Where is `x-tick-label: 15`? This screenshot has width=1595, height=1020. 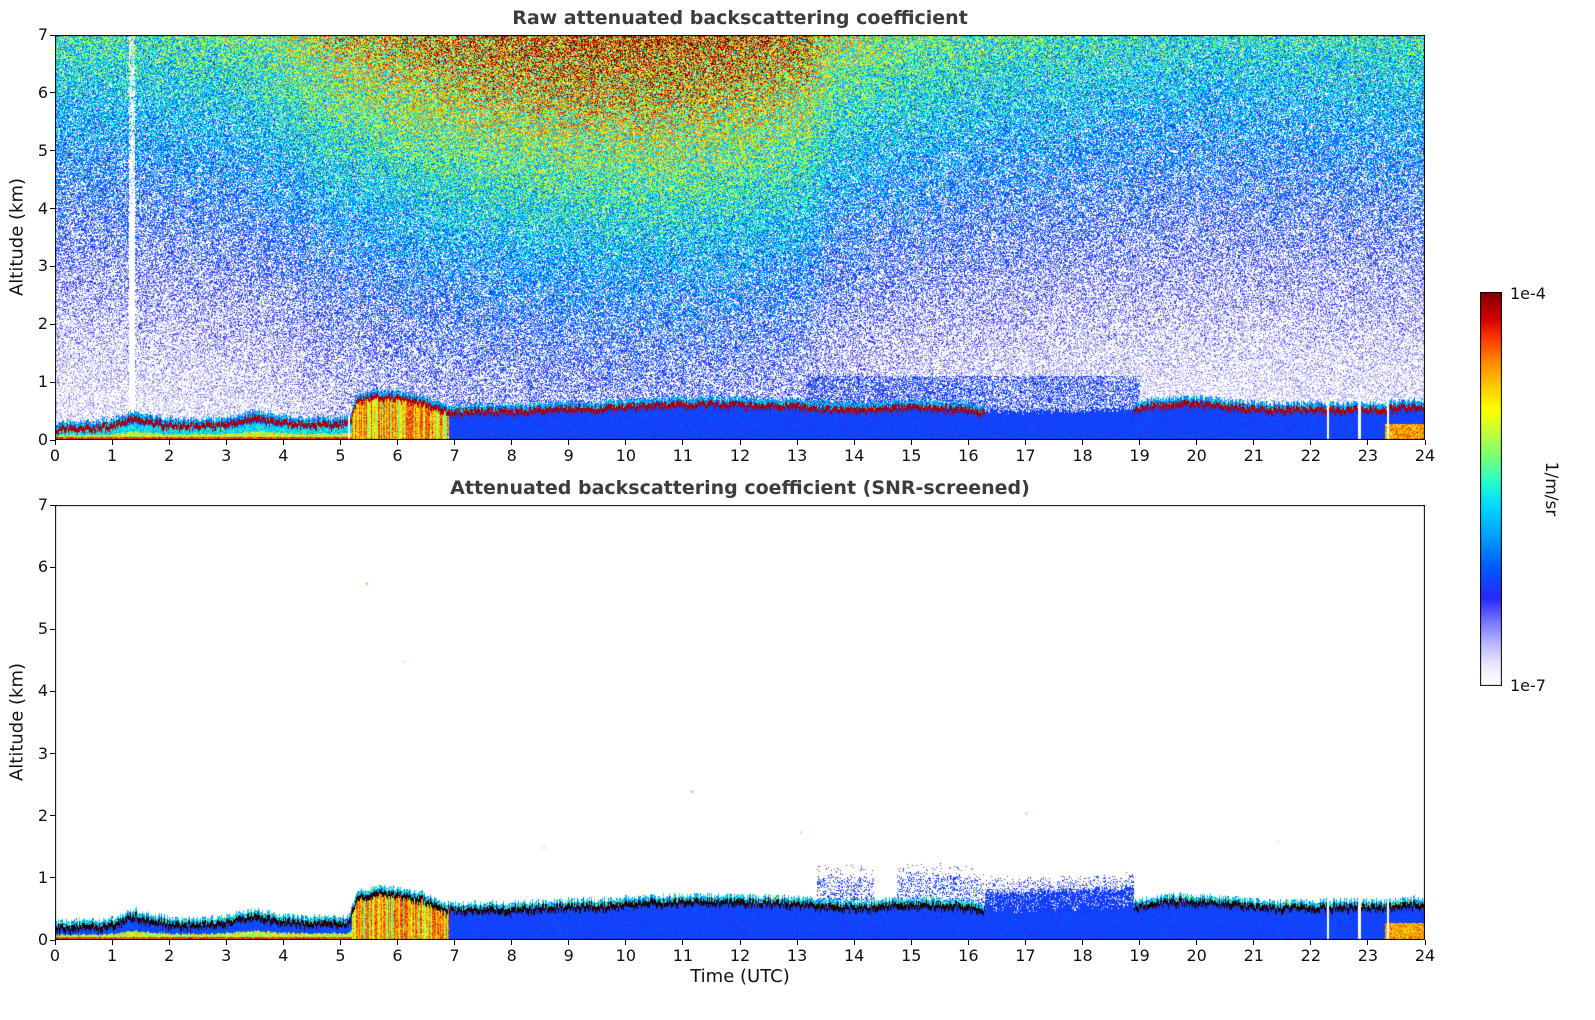 x-tick-label: 15 is located at coordinates (911, 955).